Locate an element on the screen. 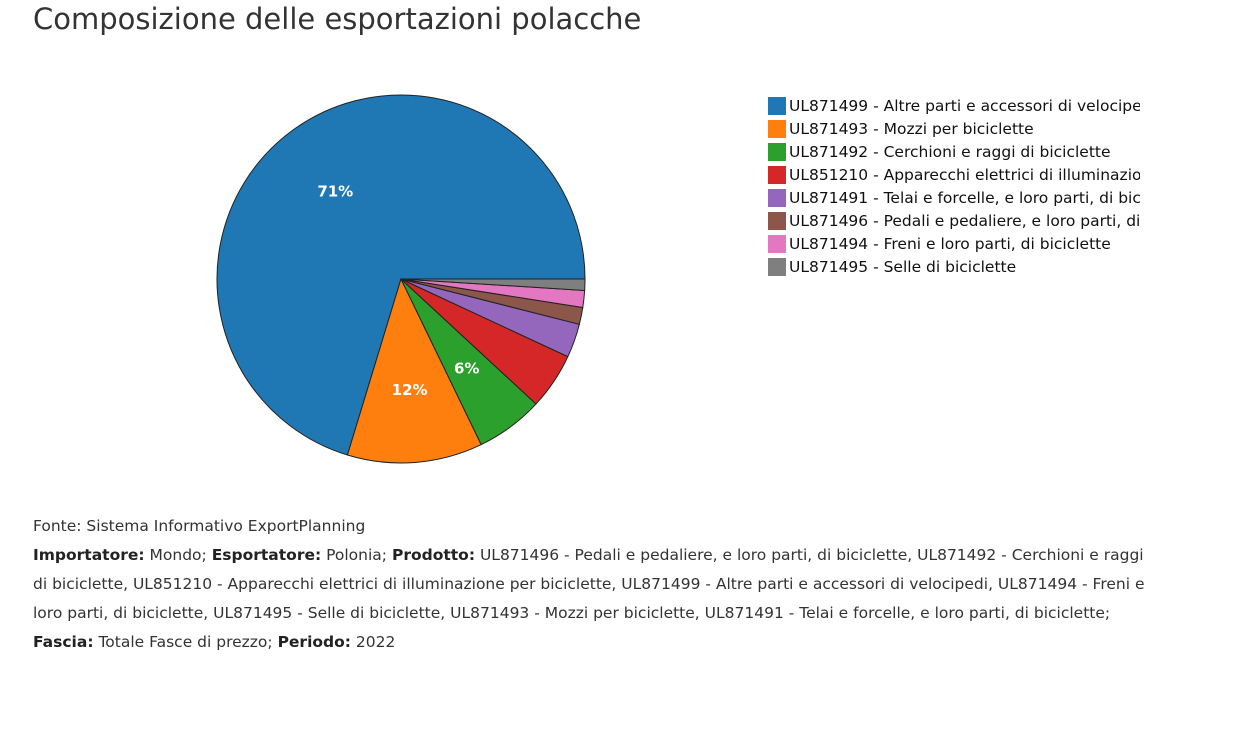 Image resolution: width=1256 pixels, height=732 pixels. periodo-value: 2022 is located at coordinates (373, 642).